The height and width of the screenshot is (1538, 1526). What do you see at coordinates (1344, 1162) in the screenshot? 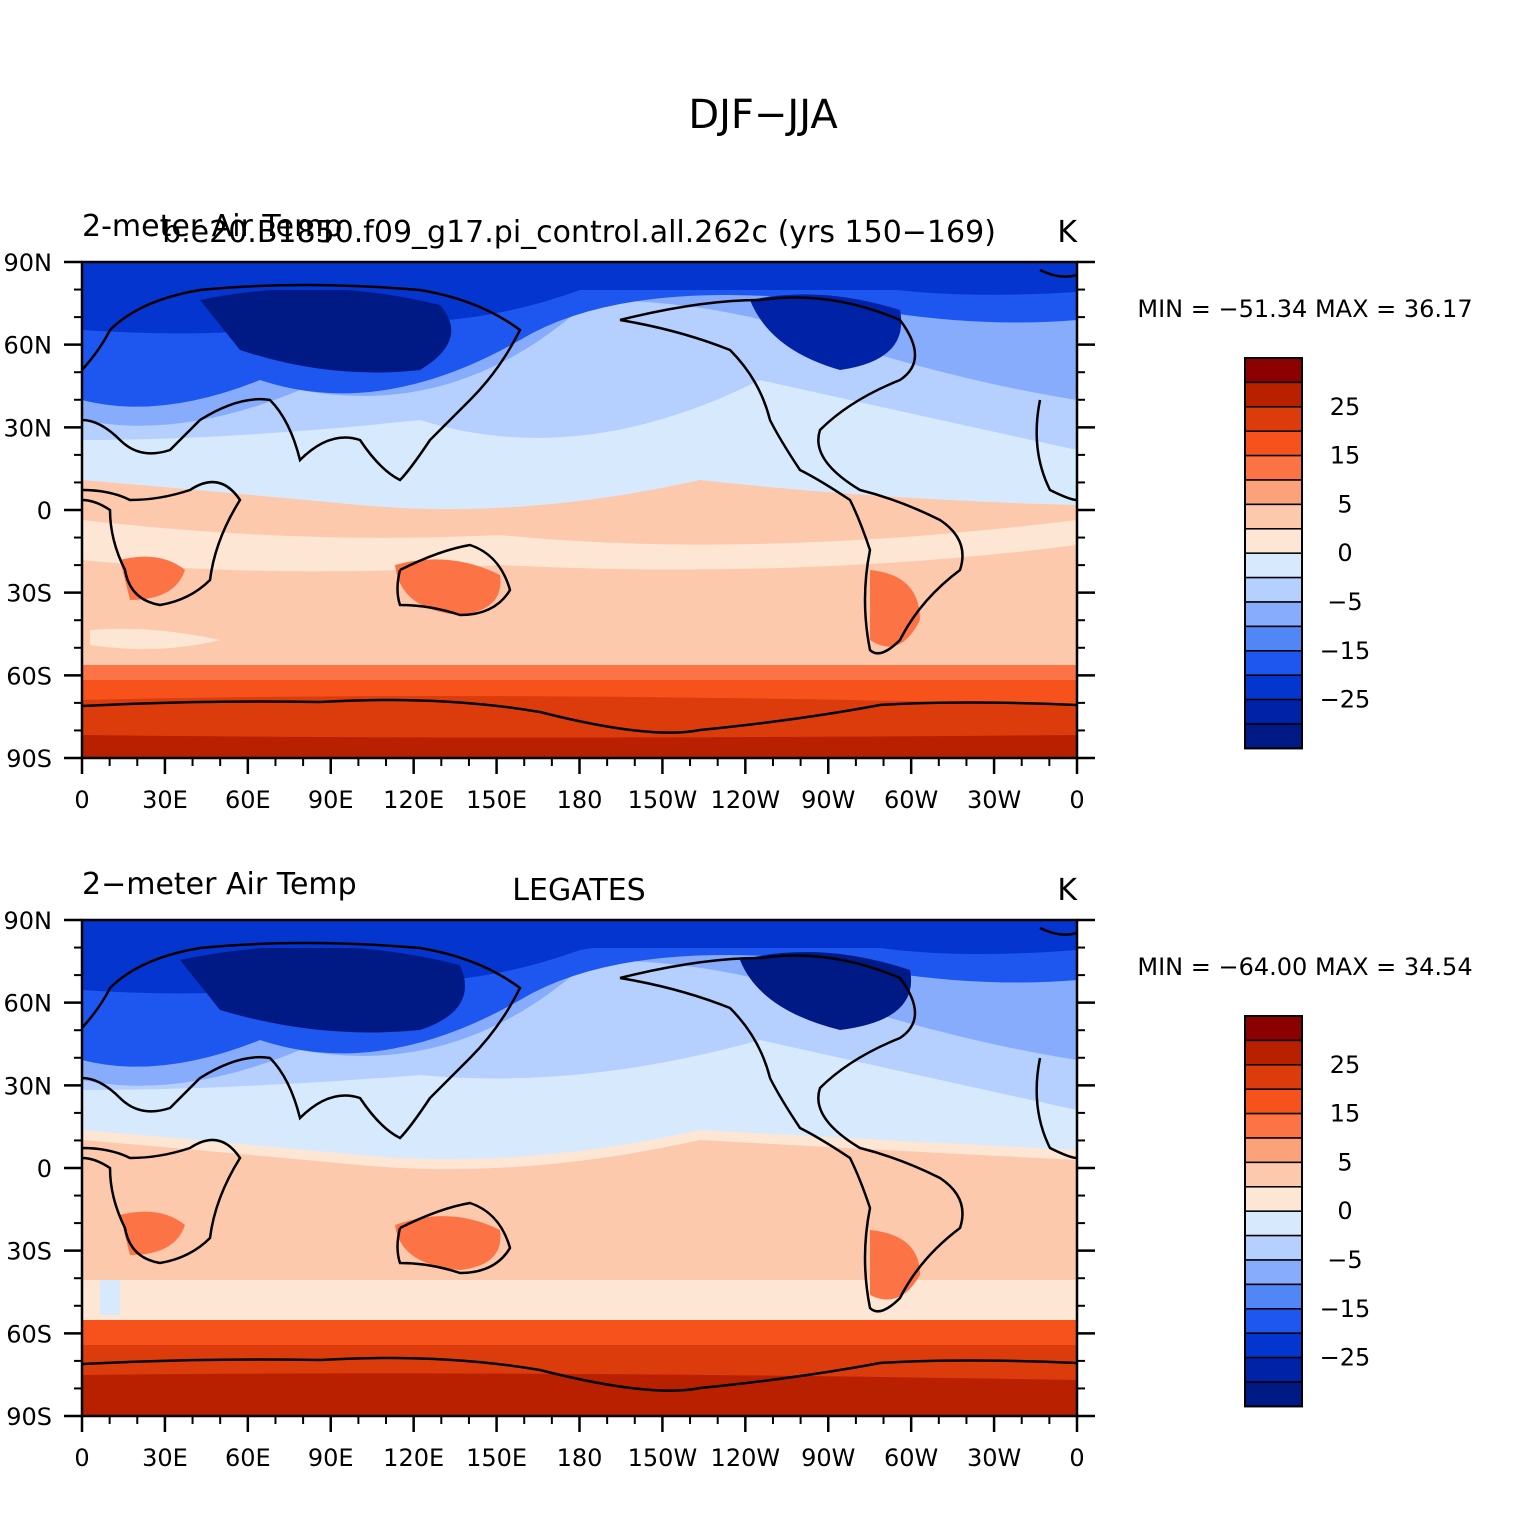
I see `colorbar-label: 5` at bounding box center [1344, 1162].